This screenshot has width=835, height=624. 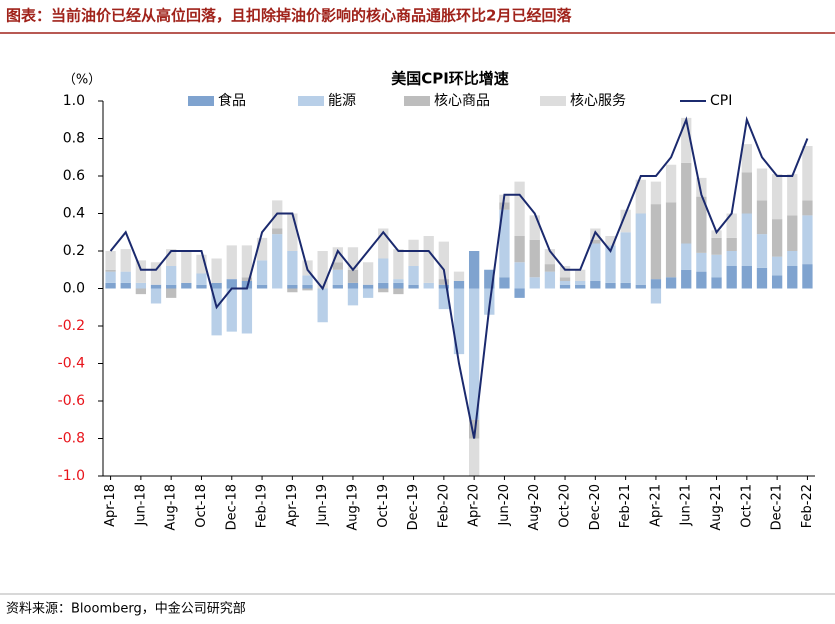 I want to click on header-title: 图表：当前油价已经从高位回落，且扣除掉油价影响的核心商品通胀环比2月已经回落, so click(x=289, y=16).